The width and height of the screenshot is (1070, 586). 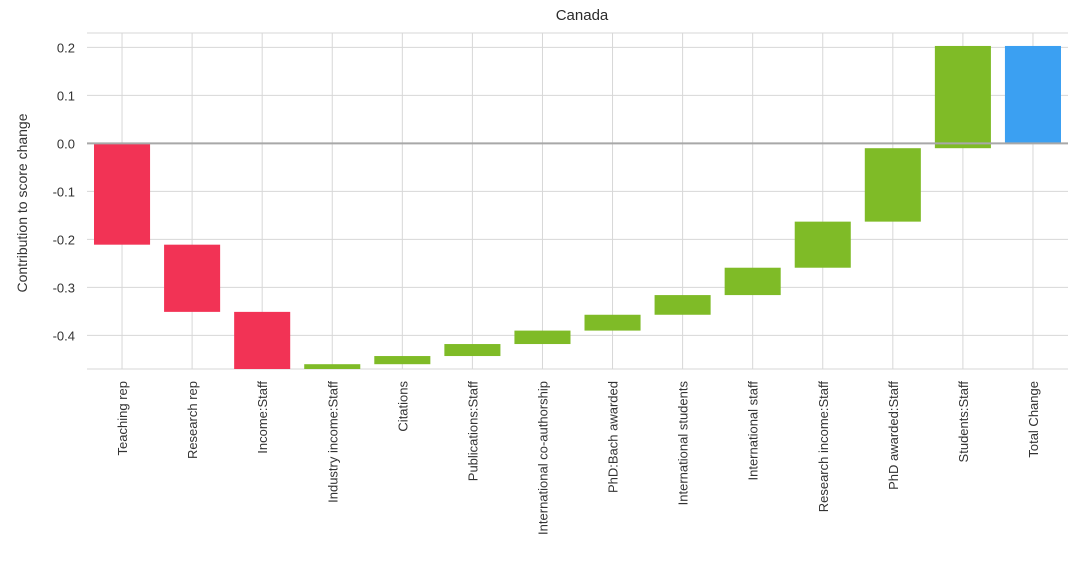 I want to click on x-tick-label: PhD awarded:Staff, so click(x=893, y=435).